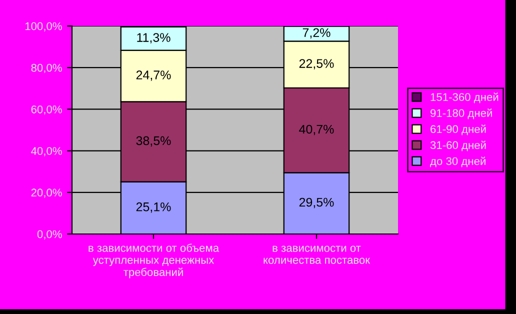  I want to click on data-label: 40,7%, so click(316, 130).